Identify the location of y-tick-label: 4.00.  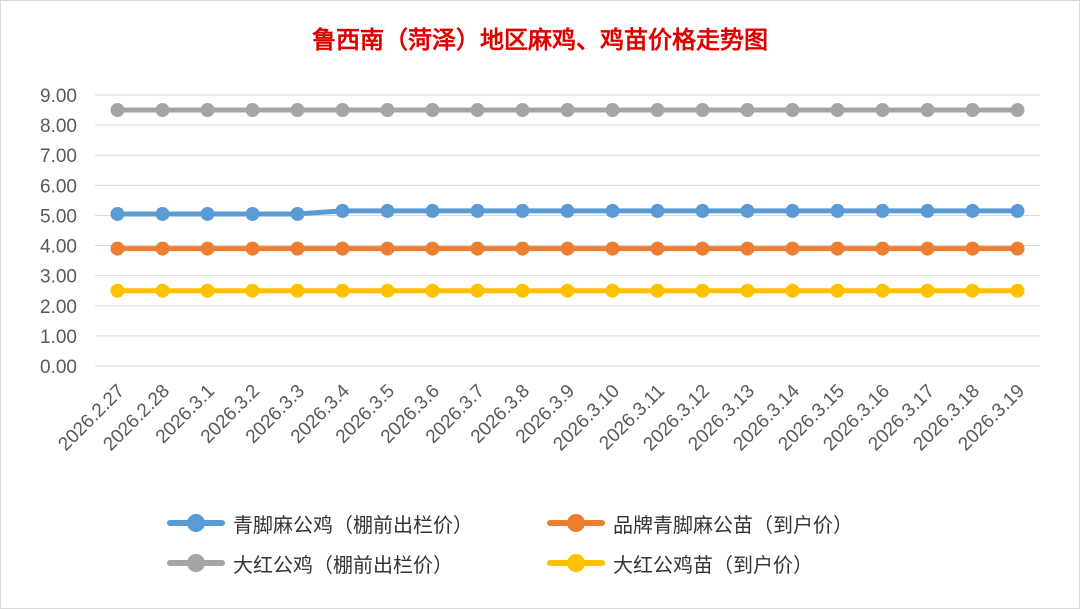
(58, 247).